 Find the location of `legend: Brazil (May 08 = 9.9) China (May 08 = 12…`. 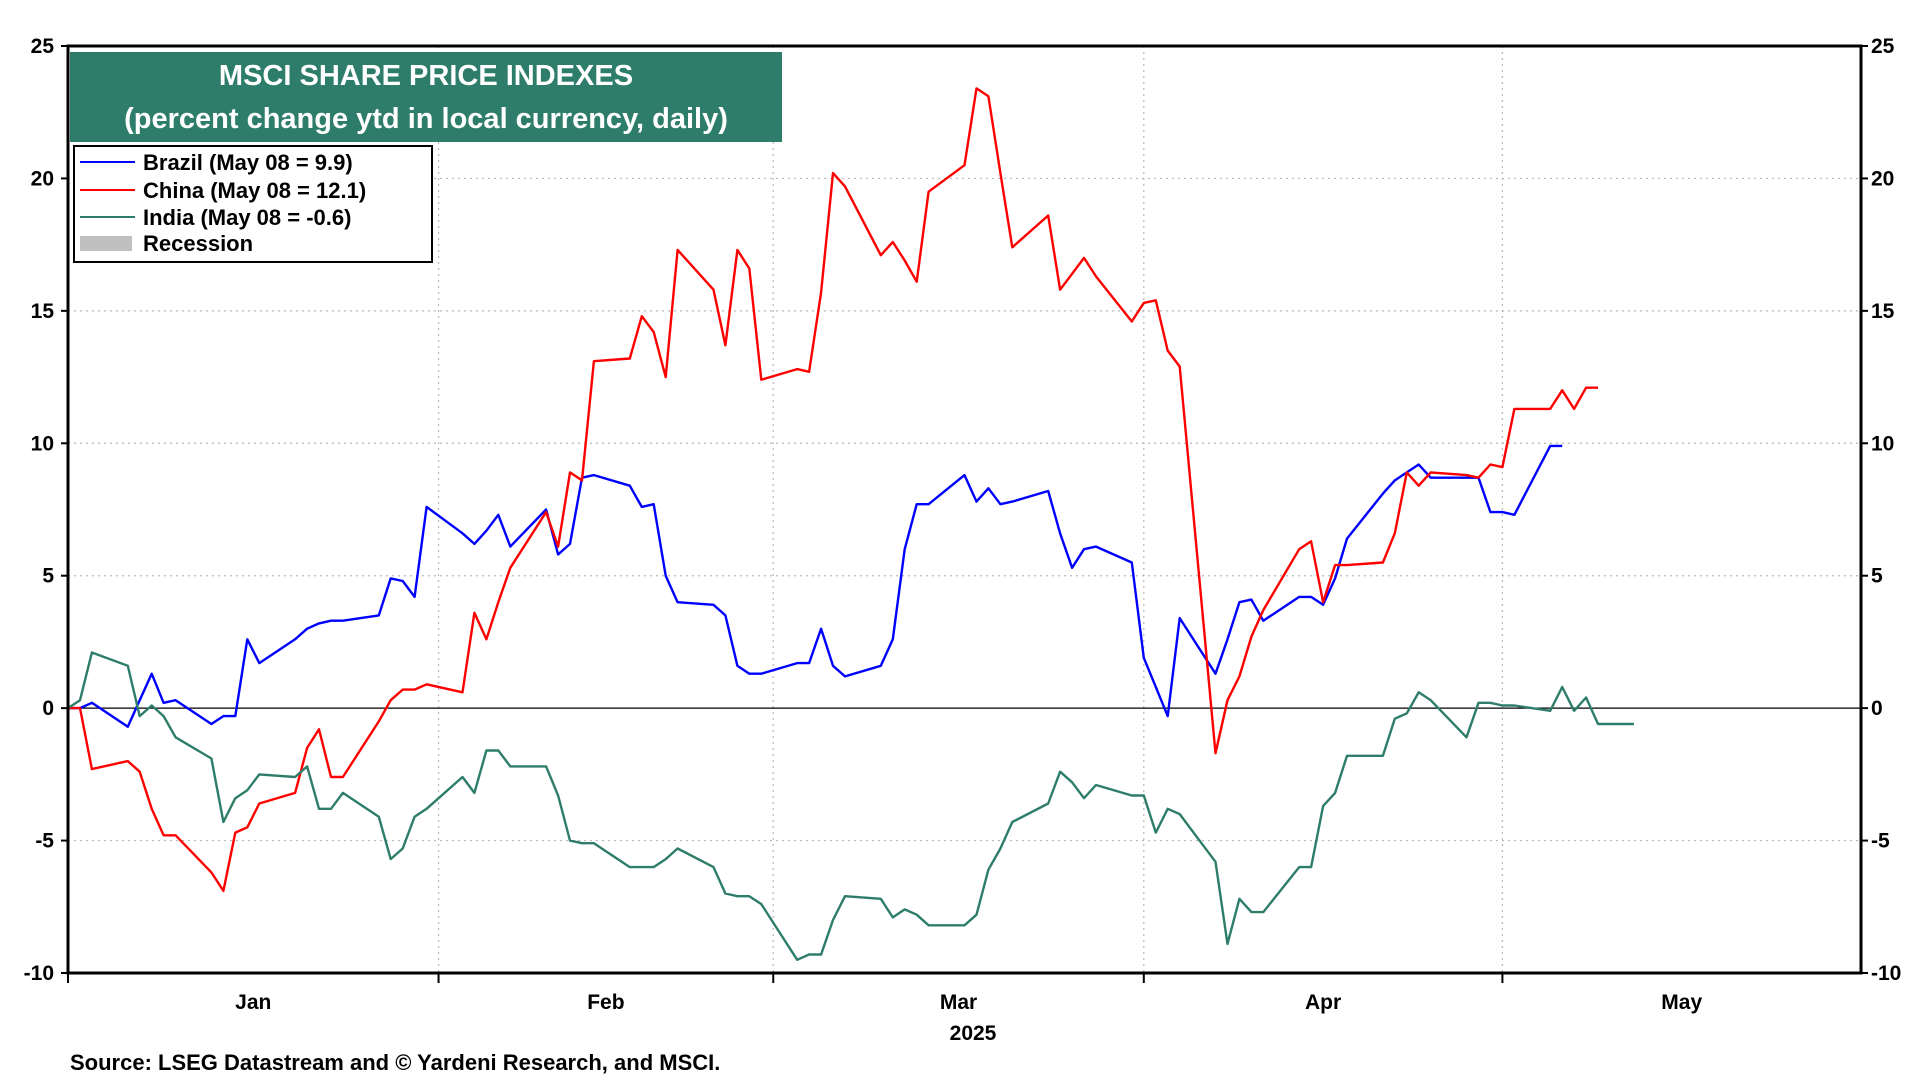

legend: Brazil (May 08 = 9.9) China (May 08 = 12… is located at coordinates (253, 204).